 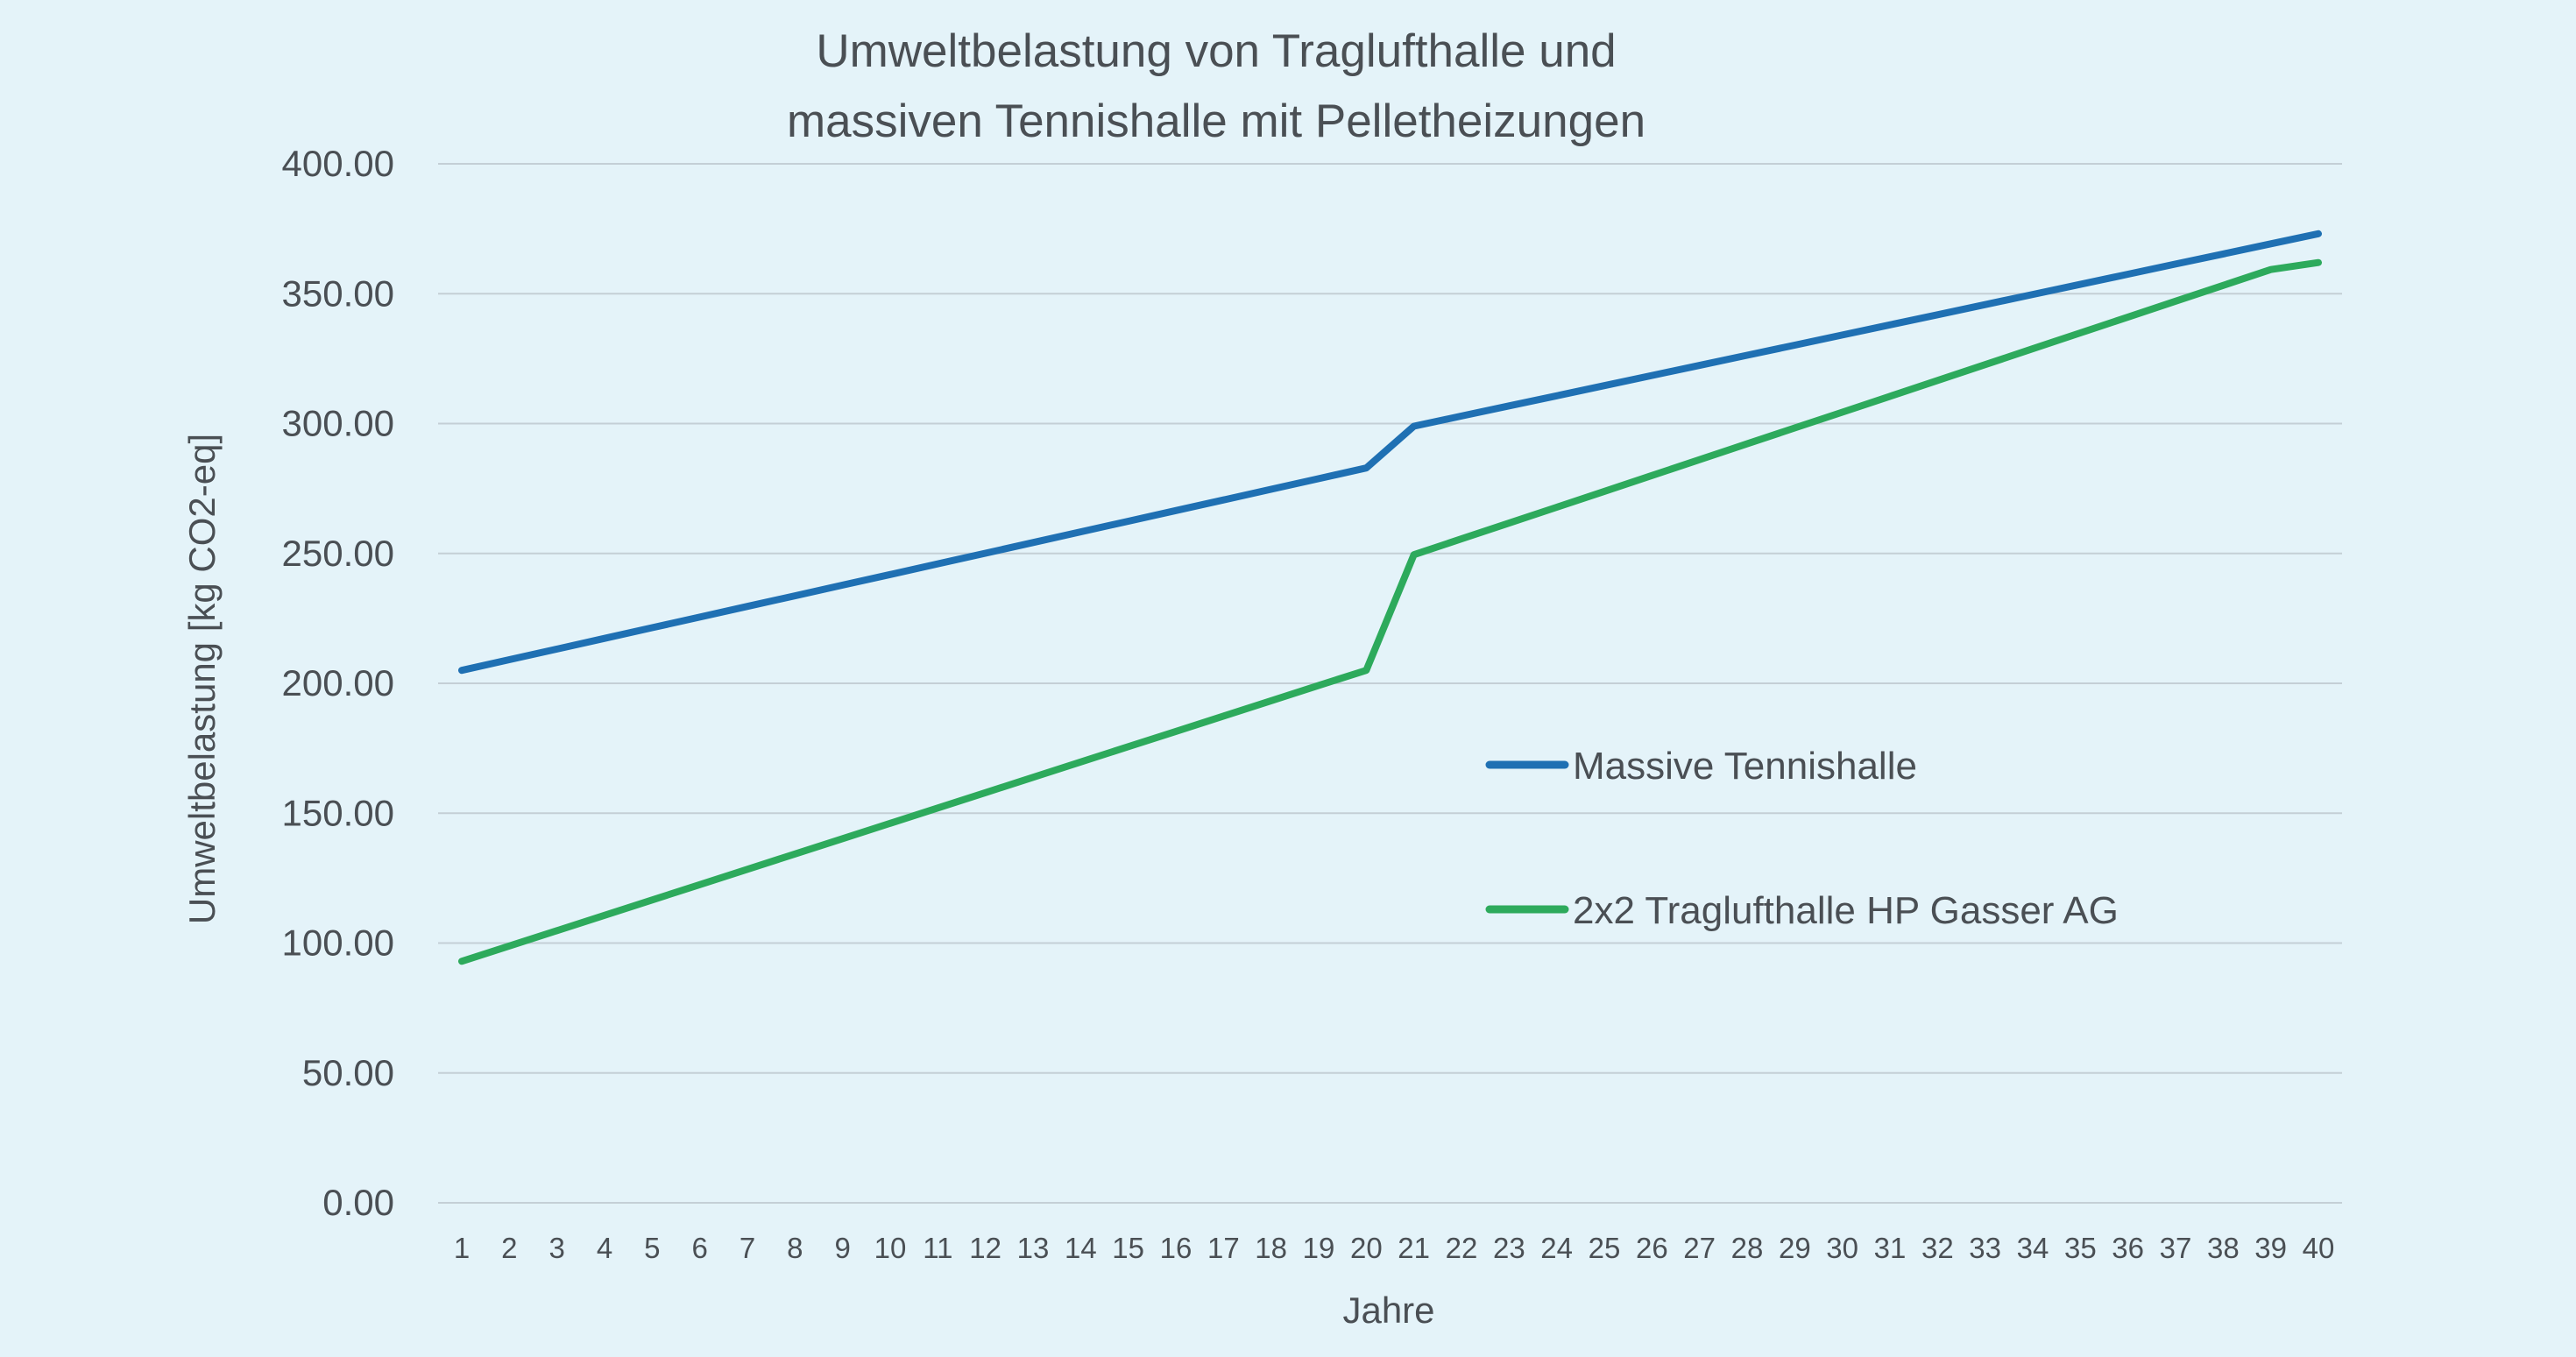 I want to click on y-tick-label: 250.00, so click(x=338, y=553).